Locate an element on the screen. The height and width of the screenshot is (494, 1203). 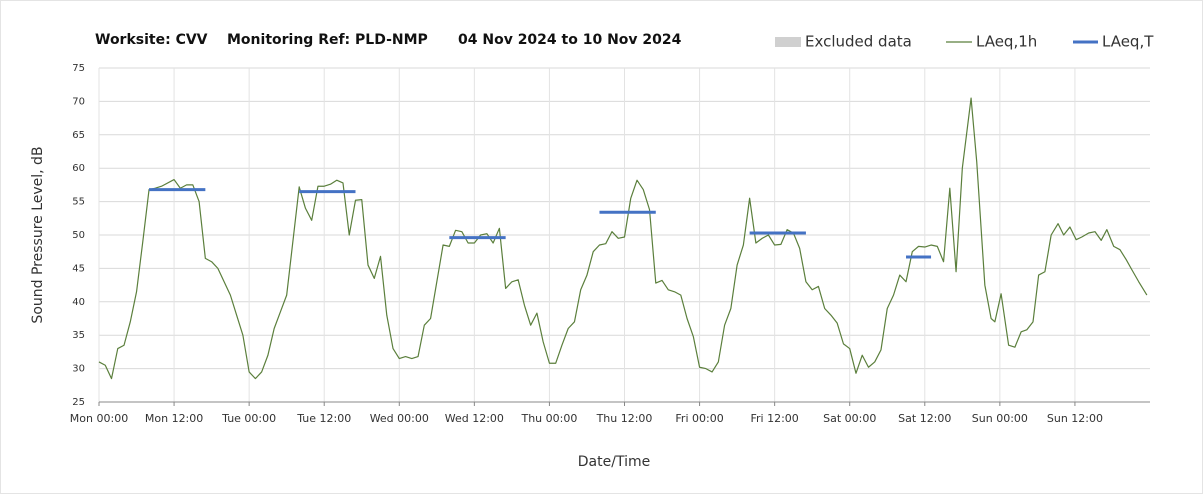
y-tick-label: 35 is located at coordinates (78, 335).